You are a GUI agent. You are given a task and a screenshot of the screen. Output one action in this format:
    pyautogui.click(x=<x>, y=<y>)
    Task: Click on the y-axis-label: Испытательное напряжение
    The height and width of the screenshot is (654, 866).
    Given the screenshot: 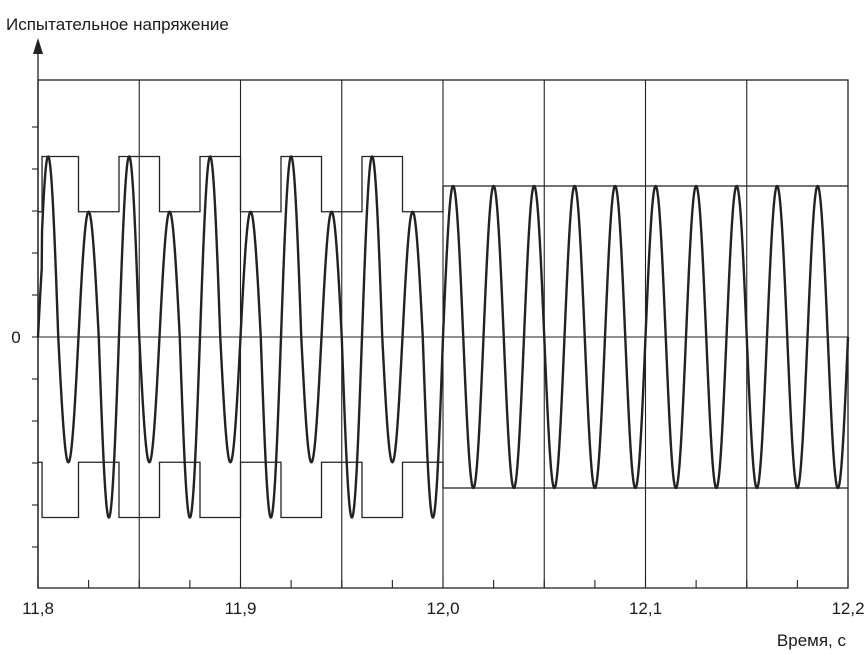 What is the action you would take?
    pyautogui.click(x=117, y=24)
    